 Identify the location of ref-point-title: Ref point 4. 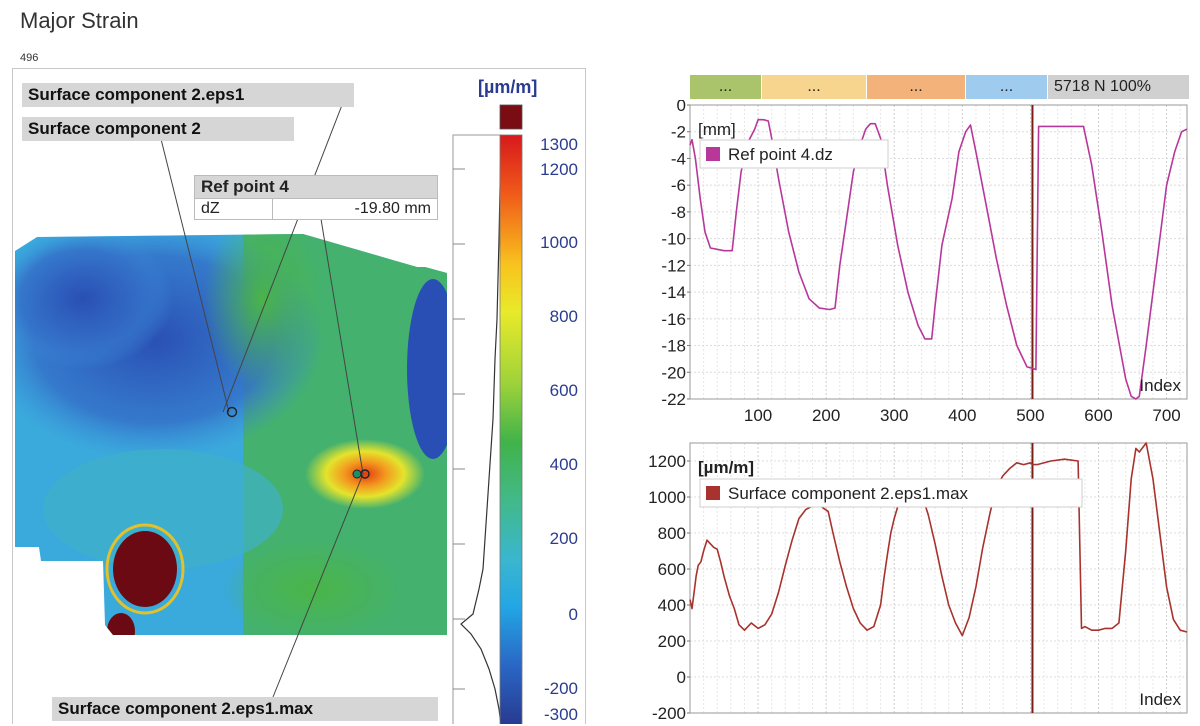
(316, 187).